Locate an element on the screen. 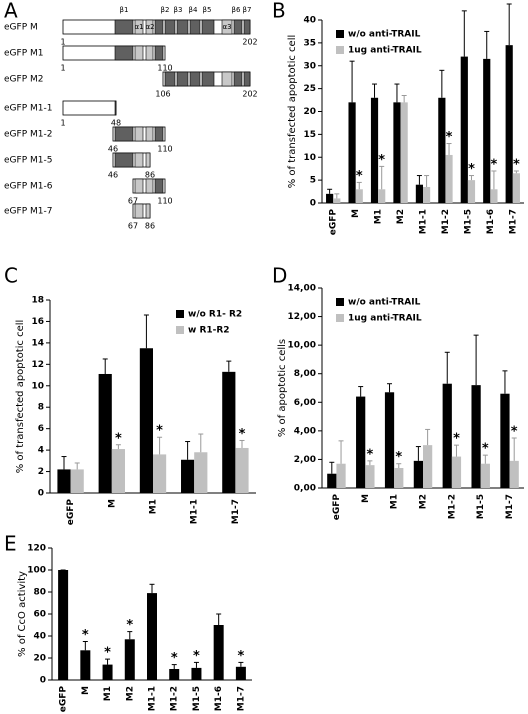 The image size is (528, 714). legend-label: w/o R1- R2 is located at coordinates (215, 315).